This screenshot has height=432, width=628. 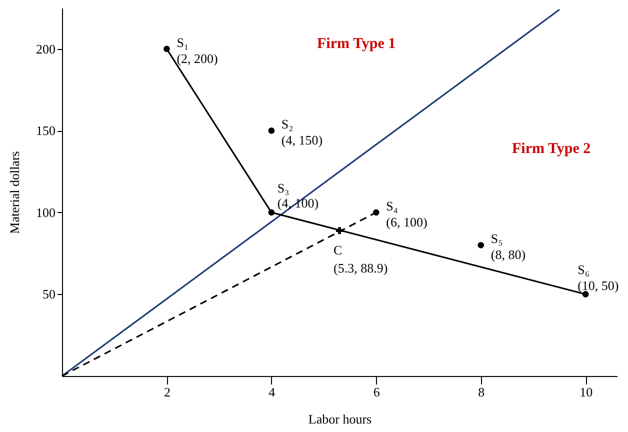 What do you see at coordinates (46, 130) in the screenshot?
I see `y-tick-label: 150` at bounding box center [46, 130].